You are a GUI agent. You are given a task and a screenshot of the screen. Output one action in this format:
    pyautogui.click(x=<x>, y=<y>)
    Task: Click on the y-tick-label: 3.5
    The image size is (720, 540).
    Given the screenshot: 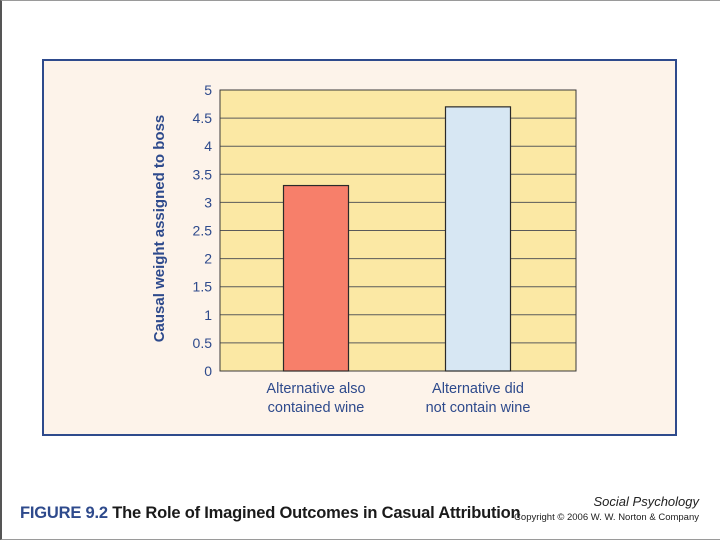 What is the action you would take?
    pyautogui.click(x=203, y=174)
    